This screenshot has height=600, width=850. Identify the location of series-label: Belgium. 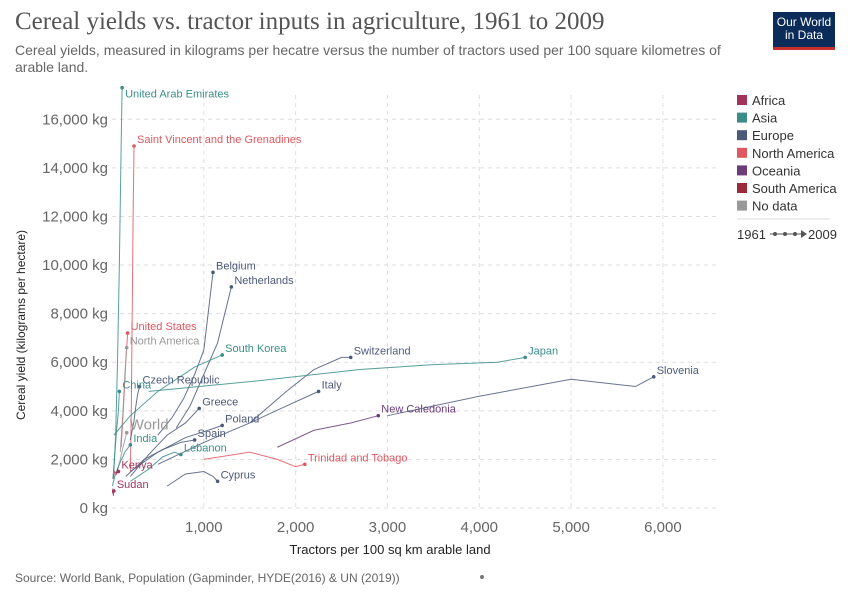
(236, 266).